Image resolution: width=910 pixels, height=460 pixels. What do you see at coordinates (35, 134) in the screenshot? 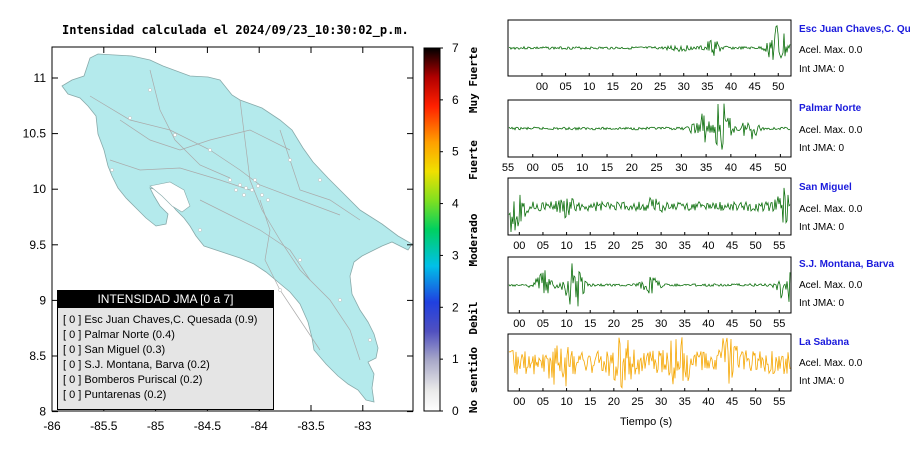
I see `map-y-tick-label: 10.5` at bounding box center [35, 134].